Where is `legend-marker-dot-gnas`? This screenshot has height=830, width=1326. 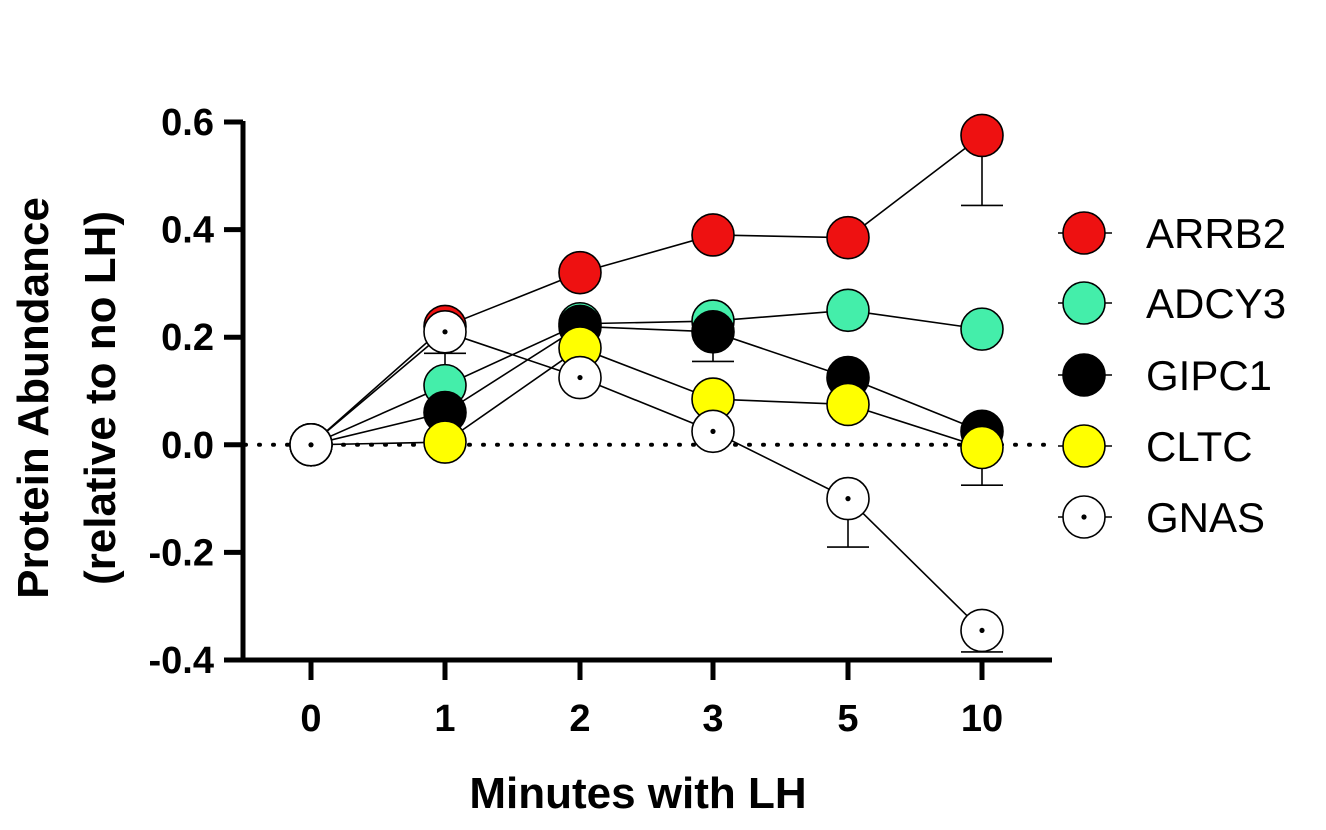
legend-marker-dot-gnas is located at coordinates (1084, 517).